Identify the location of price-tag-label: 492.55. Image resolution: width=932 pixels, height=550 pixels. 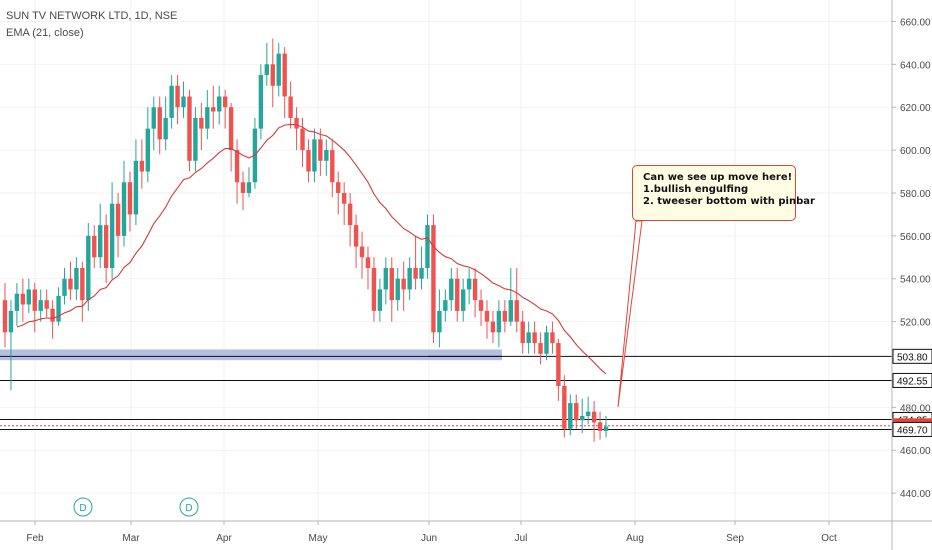
(912, 381).